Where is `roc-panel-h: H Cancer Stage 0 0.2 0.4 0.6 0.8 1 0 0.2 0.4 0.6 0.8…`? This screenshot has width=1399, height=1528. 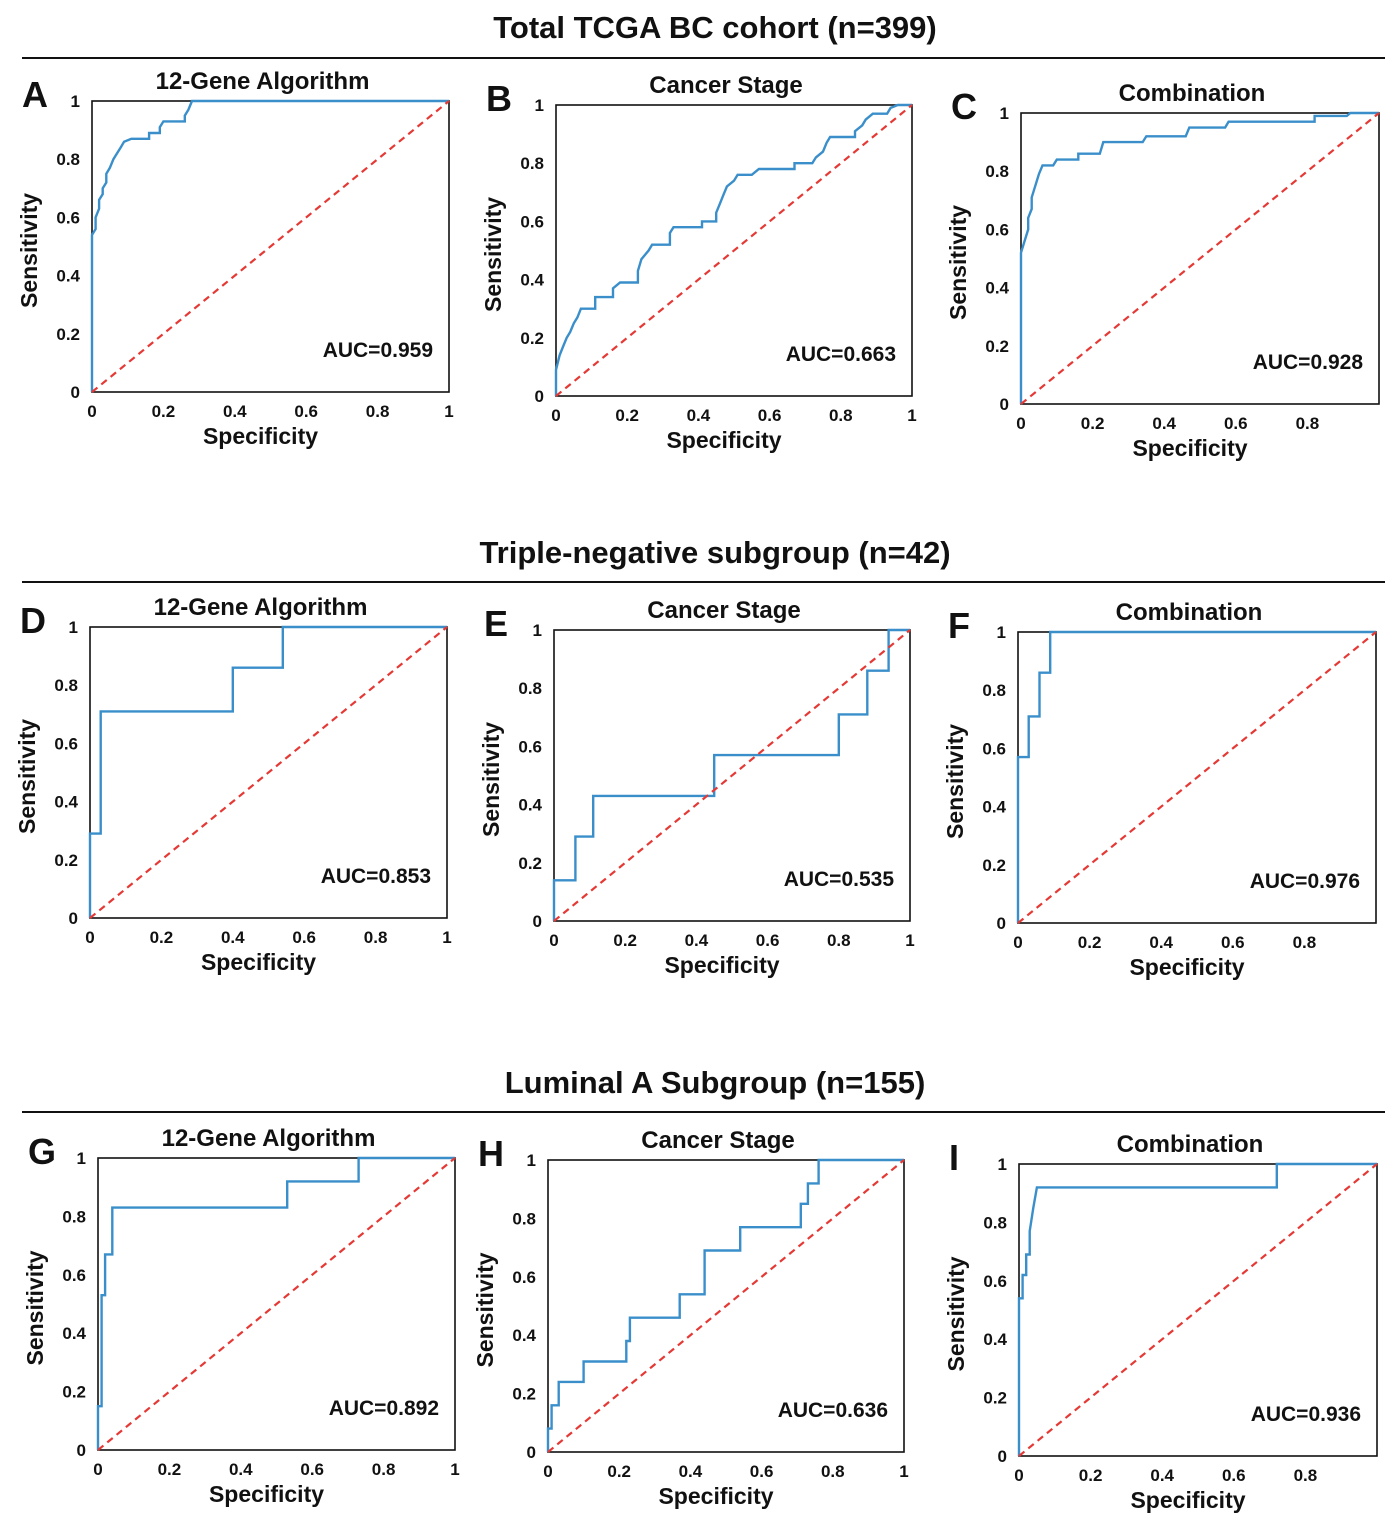 roc-panel-h: H Cancer Stage 0 0.2 0.4 0.6 0.8 1 0 0.2 0.4 0.6 0.8… is located at coordinates (690, 1318).